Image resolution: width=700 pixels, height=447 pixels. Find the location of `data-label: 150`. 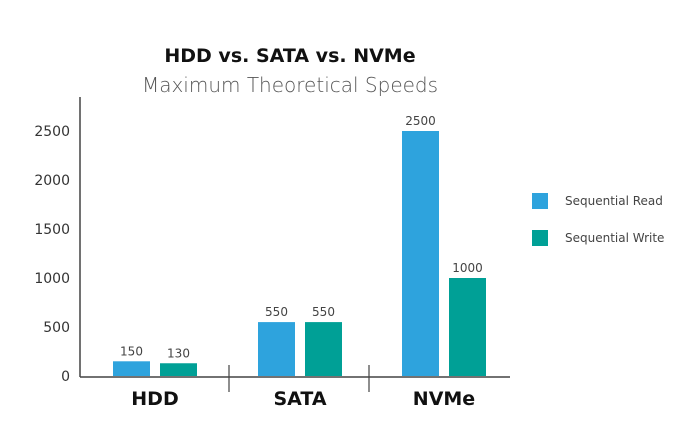

data-label: 150 is located at coordinates (131, 351).